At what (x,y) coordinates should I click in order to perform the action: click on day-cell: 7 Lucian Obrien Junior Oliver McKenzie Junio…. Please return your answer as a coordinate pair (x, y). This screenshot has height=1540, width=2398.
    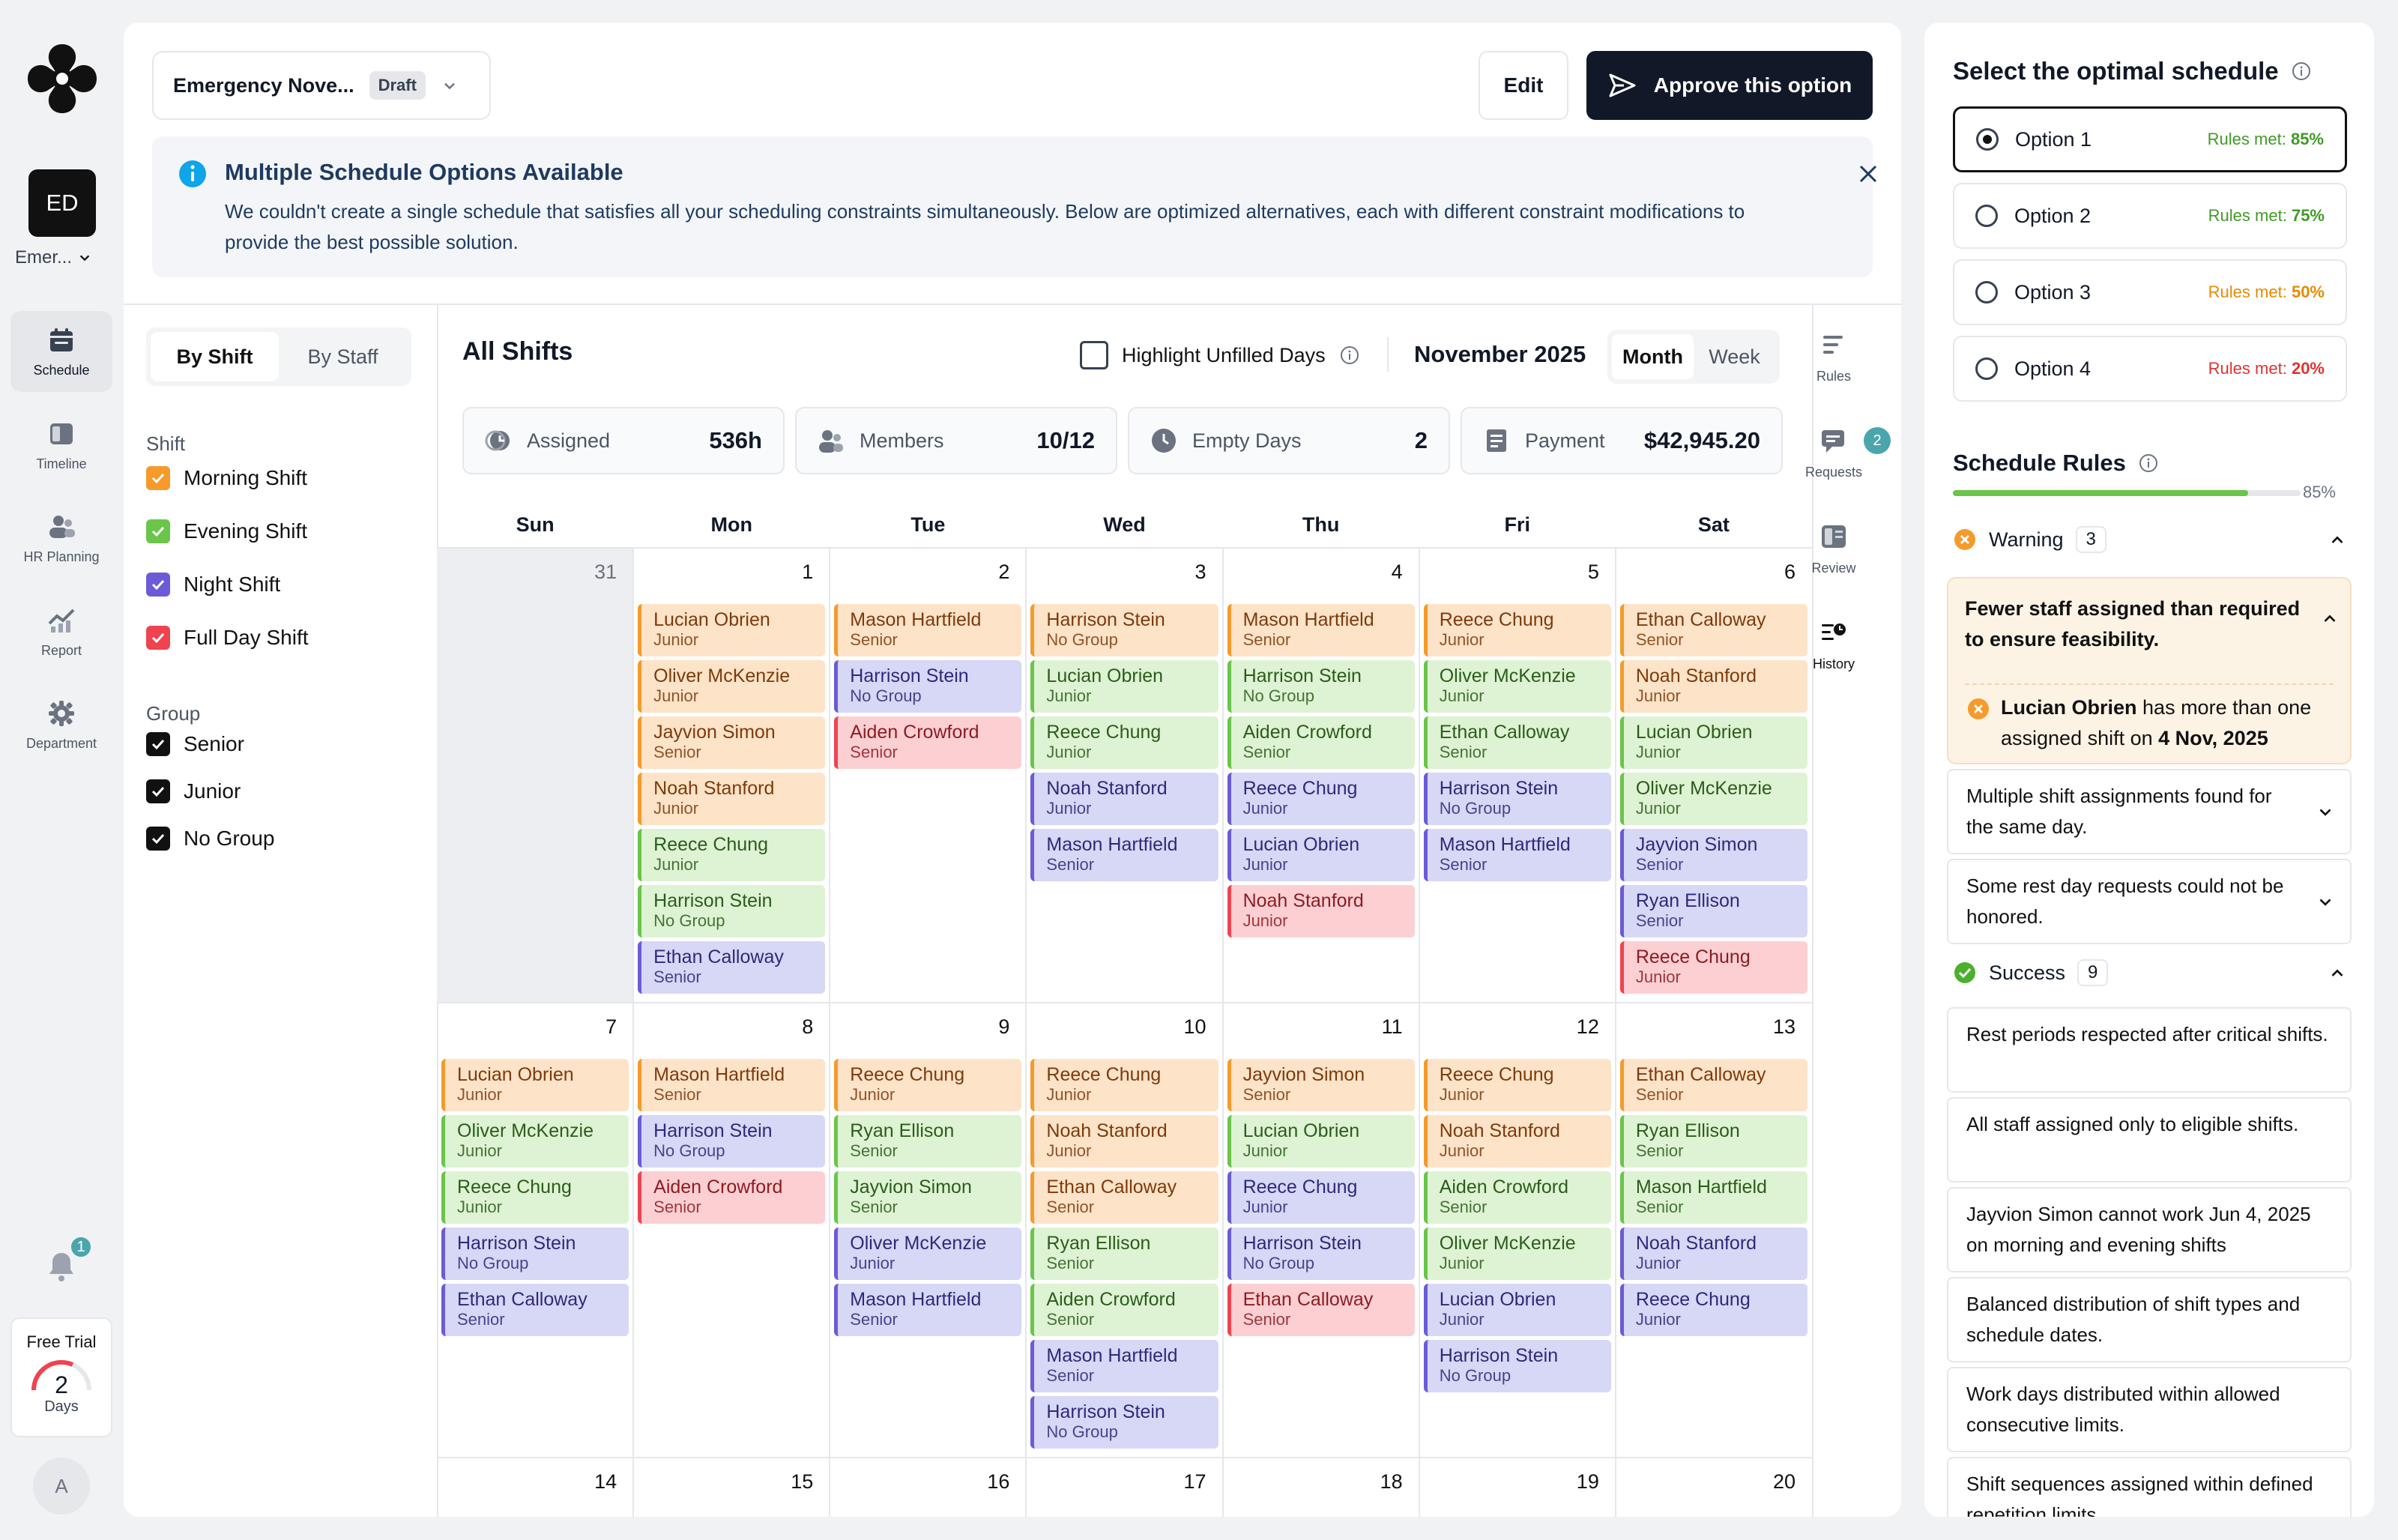
    Looking at the image, I should click on (535, 1229).